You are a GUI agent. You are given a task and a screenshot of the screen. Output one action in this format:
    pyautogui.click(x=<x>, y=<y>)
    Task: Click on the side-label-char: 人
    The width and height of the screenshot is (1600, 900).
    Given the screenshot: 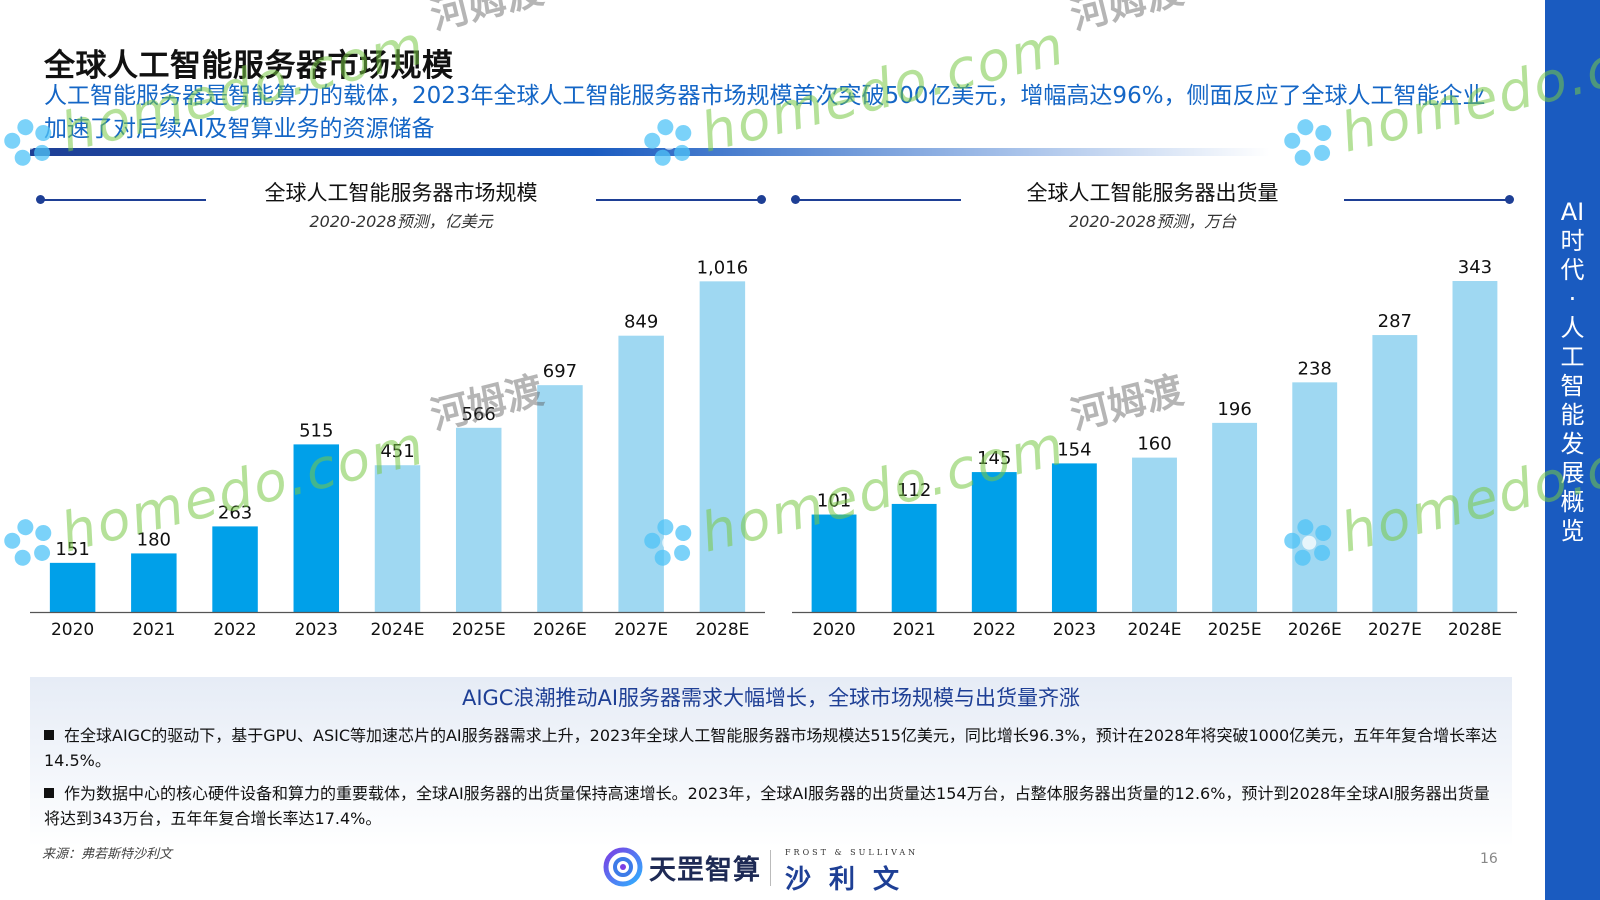 What is the action you would take?
    pyautogui.click(x=1572, y=328)
    